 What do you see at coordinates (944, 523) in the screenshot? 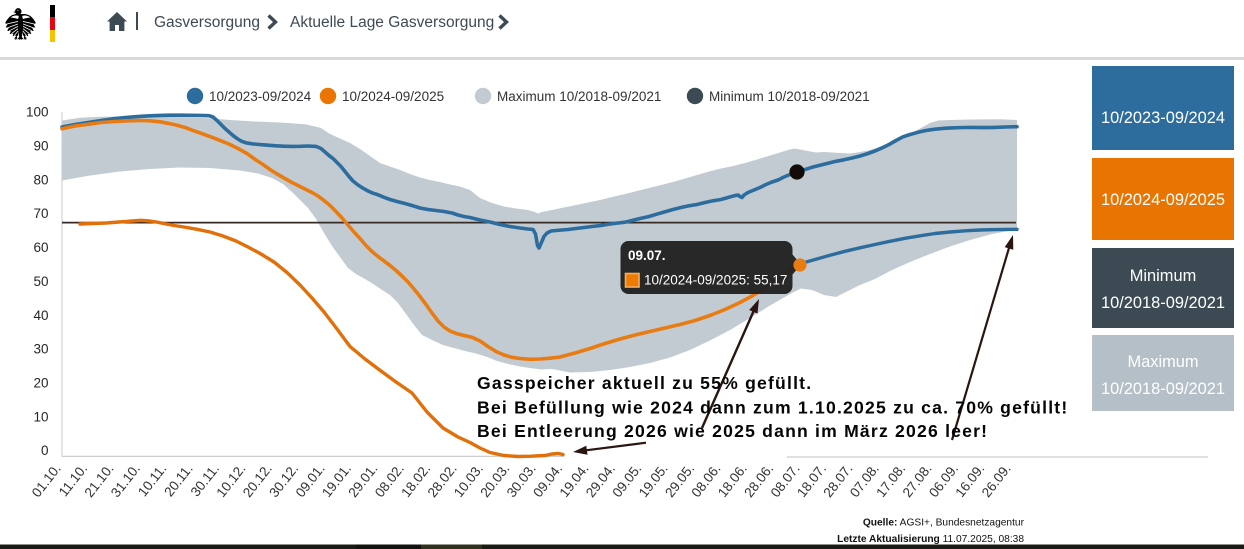
I see `svg-text:Quelle: AGSI+, Bundesnetzagent: Quelle: AGSI+, Bundesnetzagentur` at bounding box center [944, 523].